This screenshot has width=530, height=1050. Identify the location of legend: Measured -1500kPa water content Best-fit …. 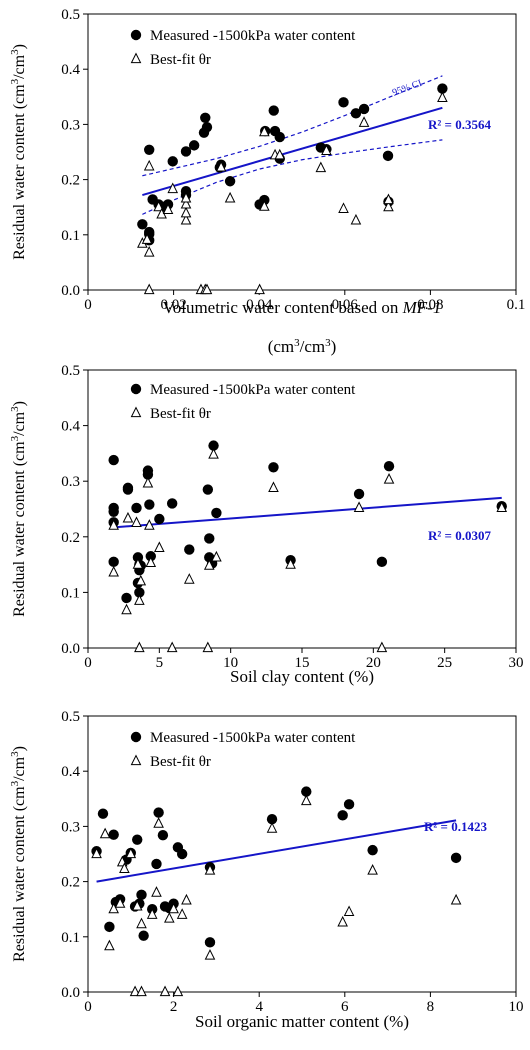
(243, 750).